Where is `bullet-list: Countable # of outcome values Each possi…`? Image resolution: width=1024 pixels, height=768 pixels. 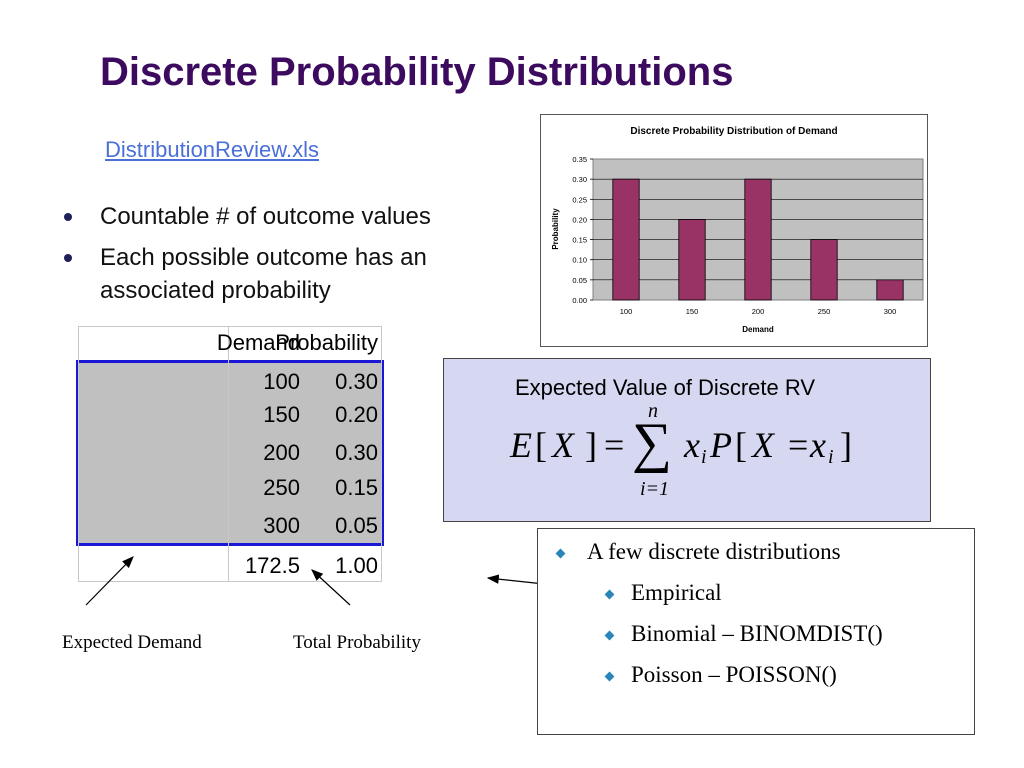
bullet-list: Countable # of outcome values Each possi… is located at coordinates (292, 257).